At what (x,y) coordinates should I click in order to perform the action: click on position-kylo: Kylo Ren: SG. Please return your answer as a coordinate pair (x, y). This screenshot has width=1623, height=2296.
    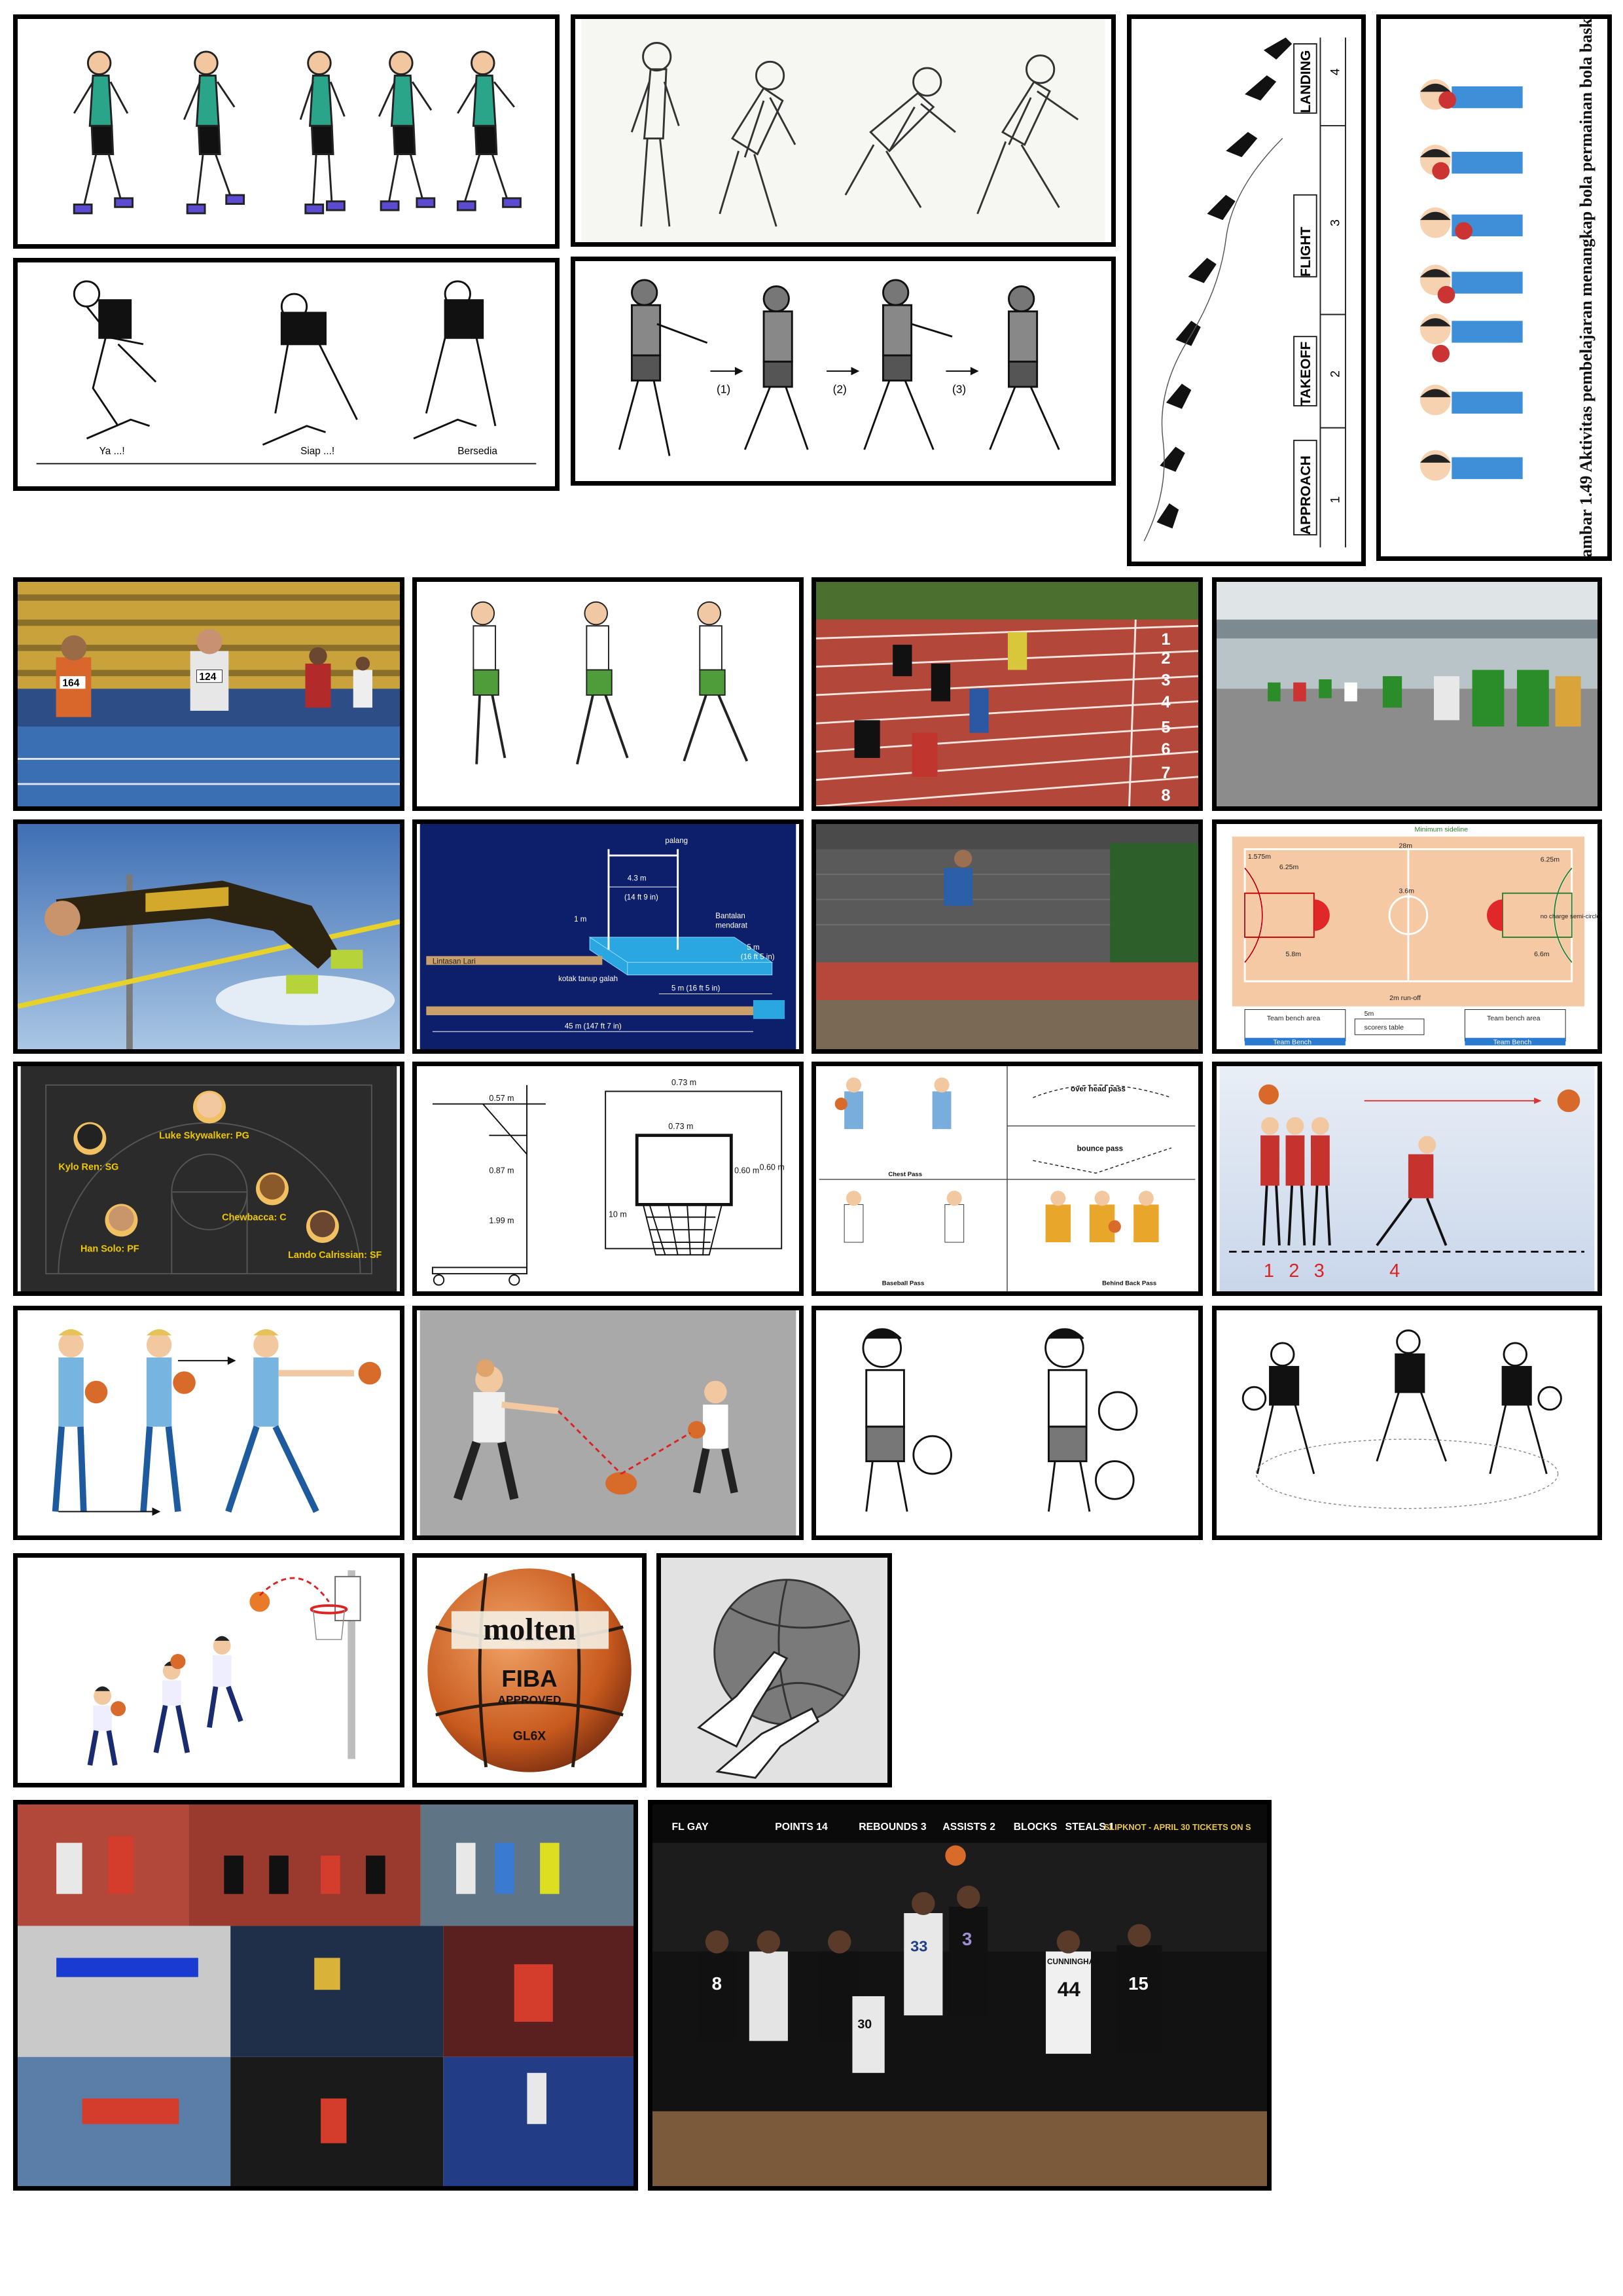
    Looking at the image, I should click on (88, 1167).